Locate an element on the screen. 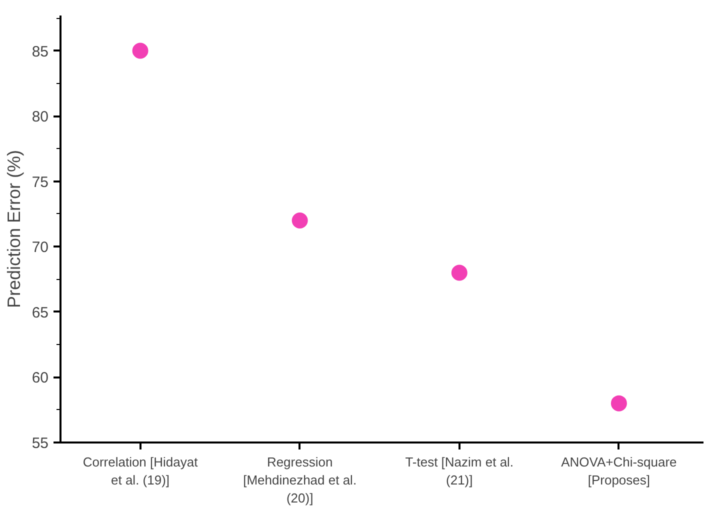  x-tick-label: T-test [Nazim et al. (21)] is located at coordinates (459, 471).